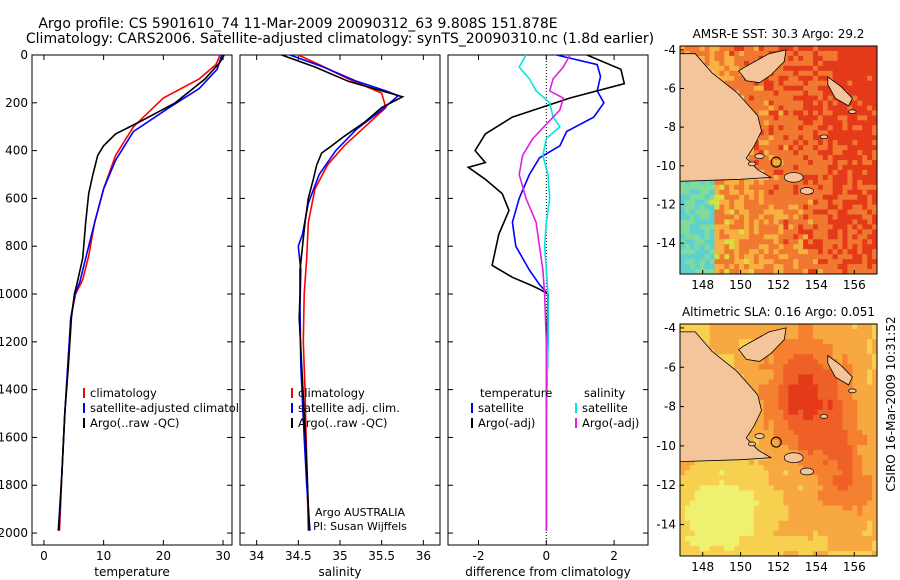 Image resolution: width=900 pixels, height=580 pixels. What do you see at coordinates (516, 393) in the screenshot?
I see `legend-title-temperature: temperature` at bounding box center [516, 393].